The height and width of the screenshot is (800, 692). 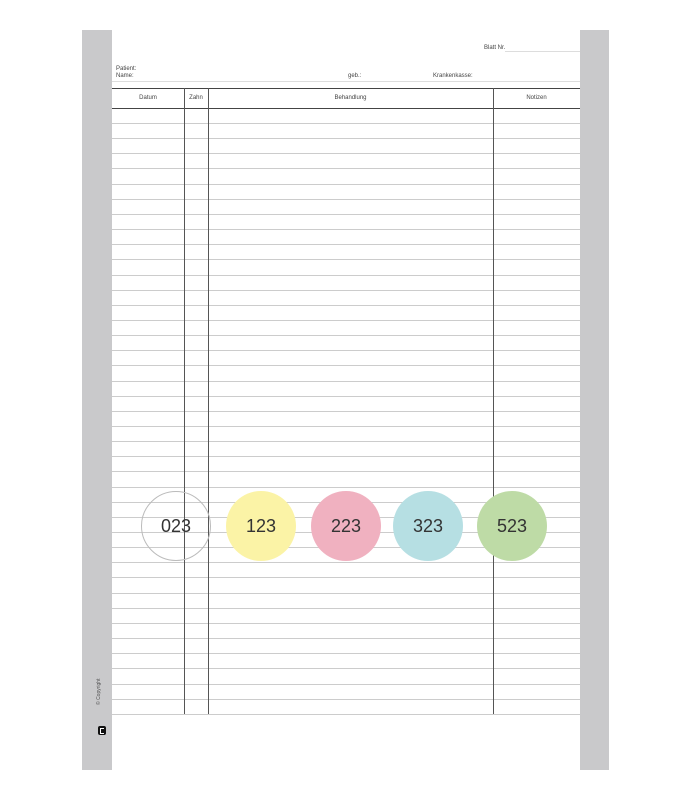 I want to click on blatt-label: Blatt Nr., so click(x=495, y=48).